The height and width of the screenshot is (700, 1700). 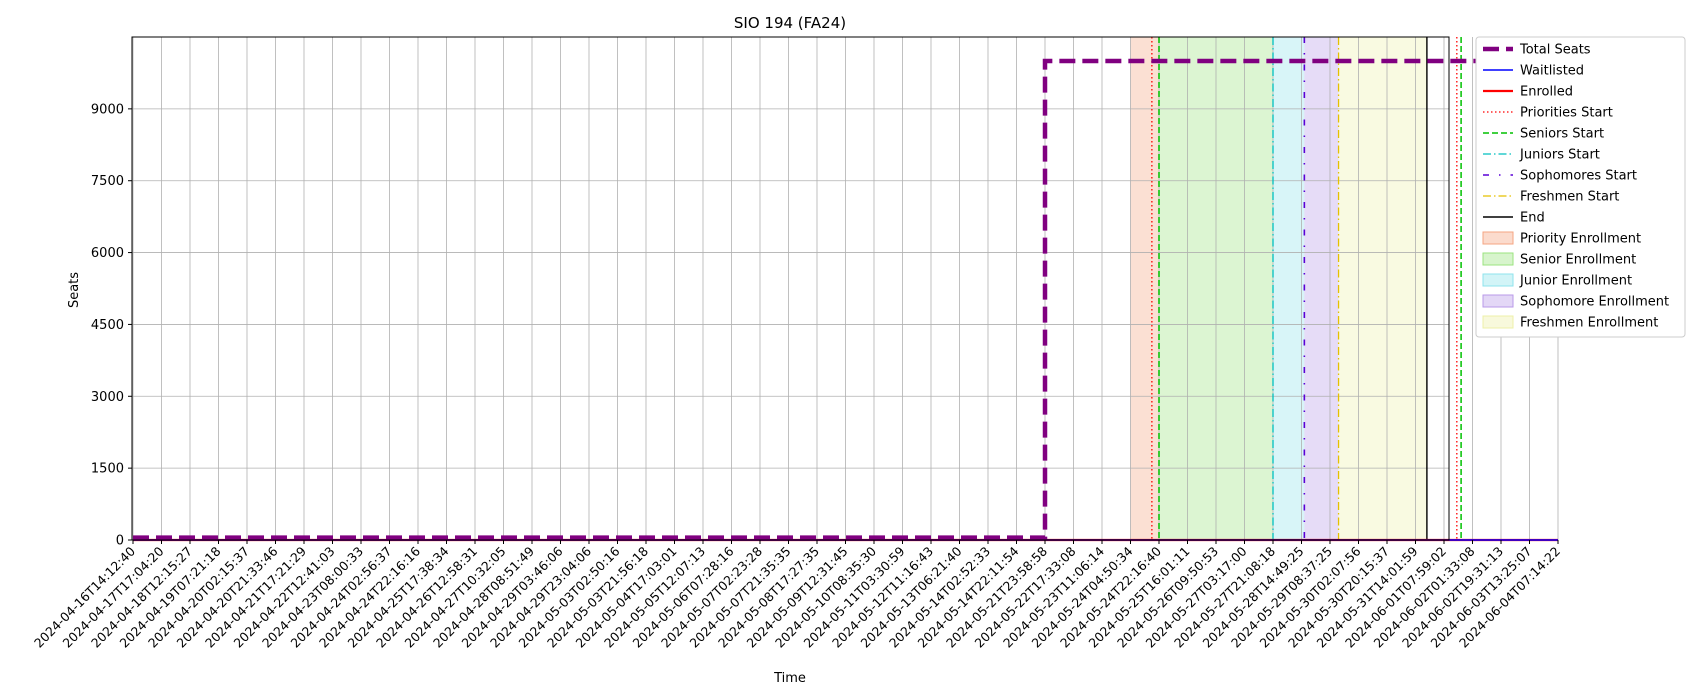 I want to click on y-tick-label: 0, so click(x=120, y=541).